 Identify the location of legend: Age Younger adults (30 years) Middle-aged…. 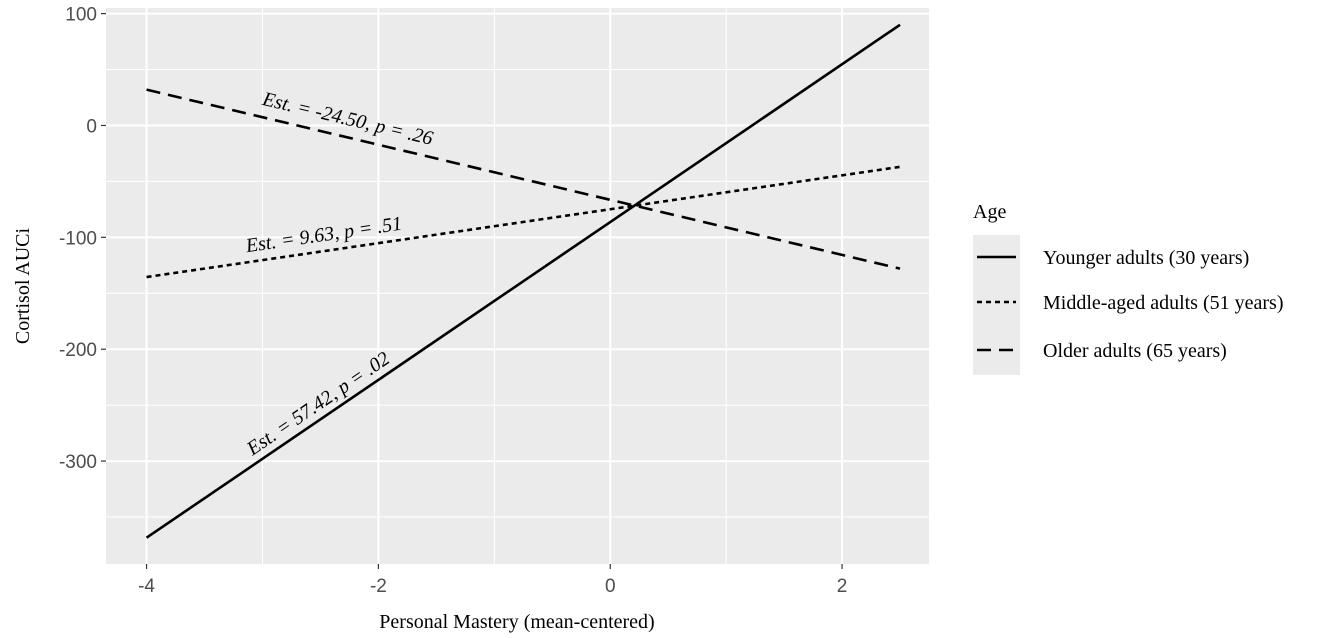
(1128, 288).